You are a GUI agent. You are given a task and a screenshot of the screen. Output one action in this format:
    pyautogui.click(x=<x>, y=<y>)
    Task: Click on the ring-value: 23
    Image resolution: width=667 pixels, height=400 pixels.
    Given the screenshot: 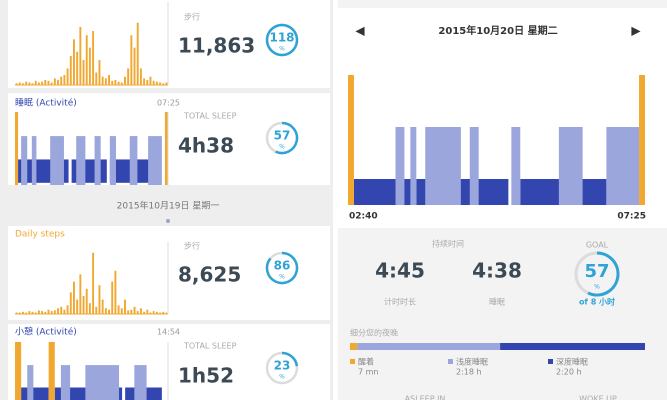 What is the action you would take?
    pyautogui.click(x=282, y=366)
    